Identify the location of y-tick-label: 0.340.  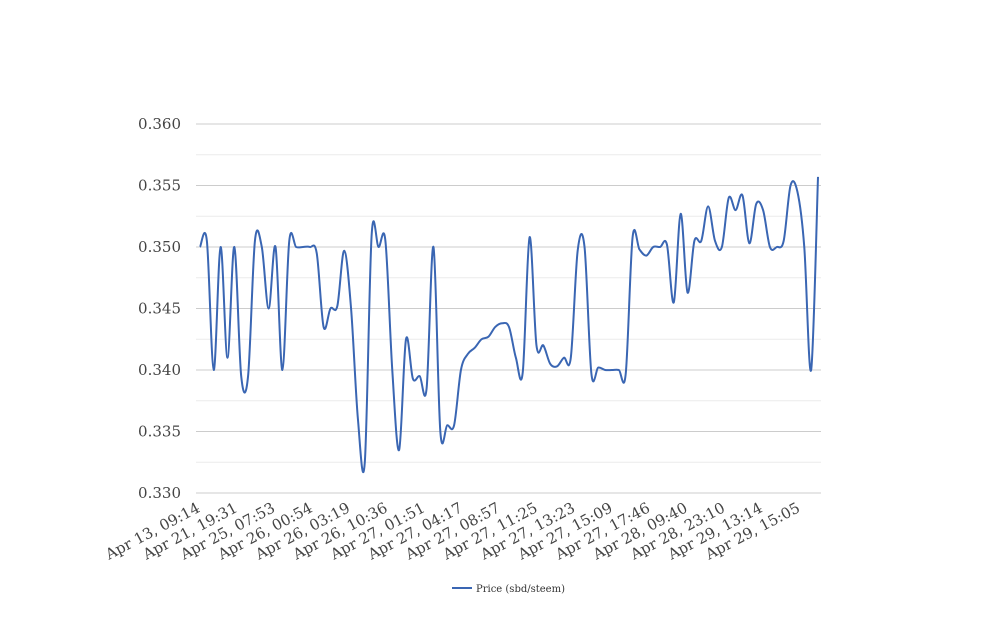
(159, 370).